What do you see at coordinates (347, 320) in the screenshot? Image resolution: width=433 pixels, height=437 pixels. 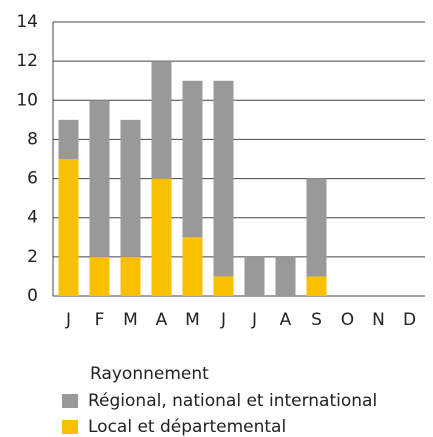 I see `x-tick-label: O` at bounding box center [347, 320].